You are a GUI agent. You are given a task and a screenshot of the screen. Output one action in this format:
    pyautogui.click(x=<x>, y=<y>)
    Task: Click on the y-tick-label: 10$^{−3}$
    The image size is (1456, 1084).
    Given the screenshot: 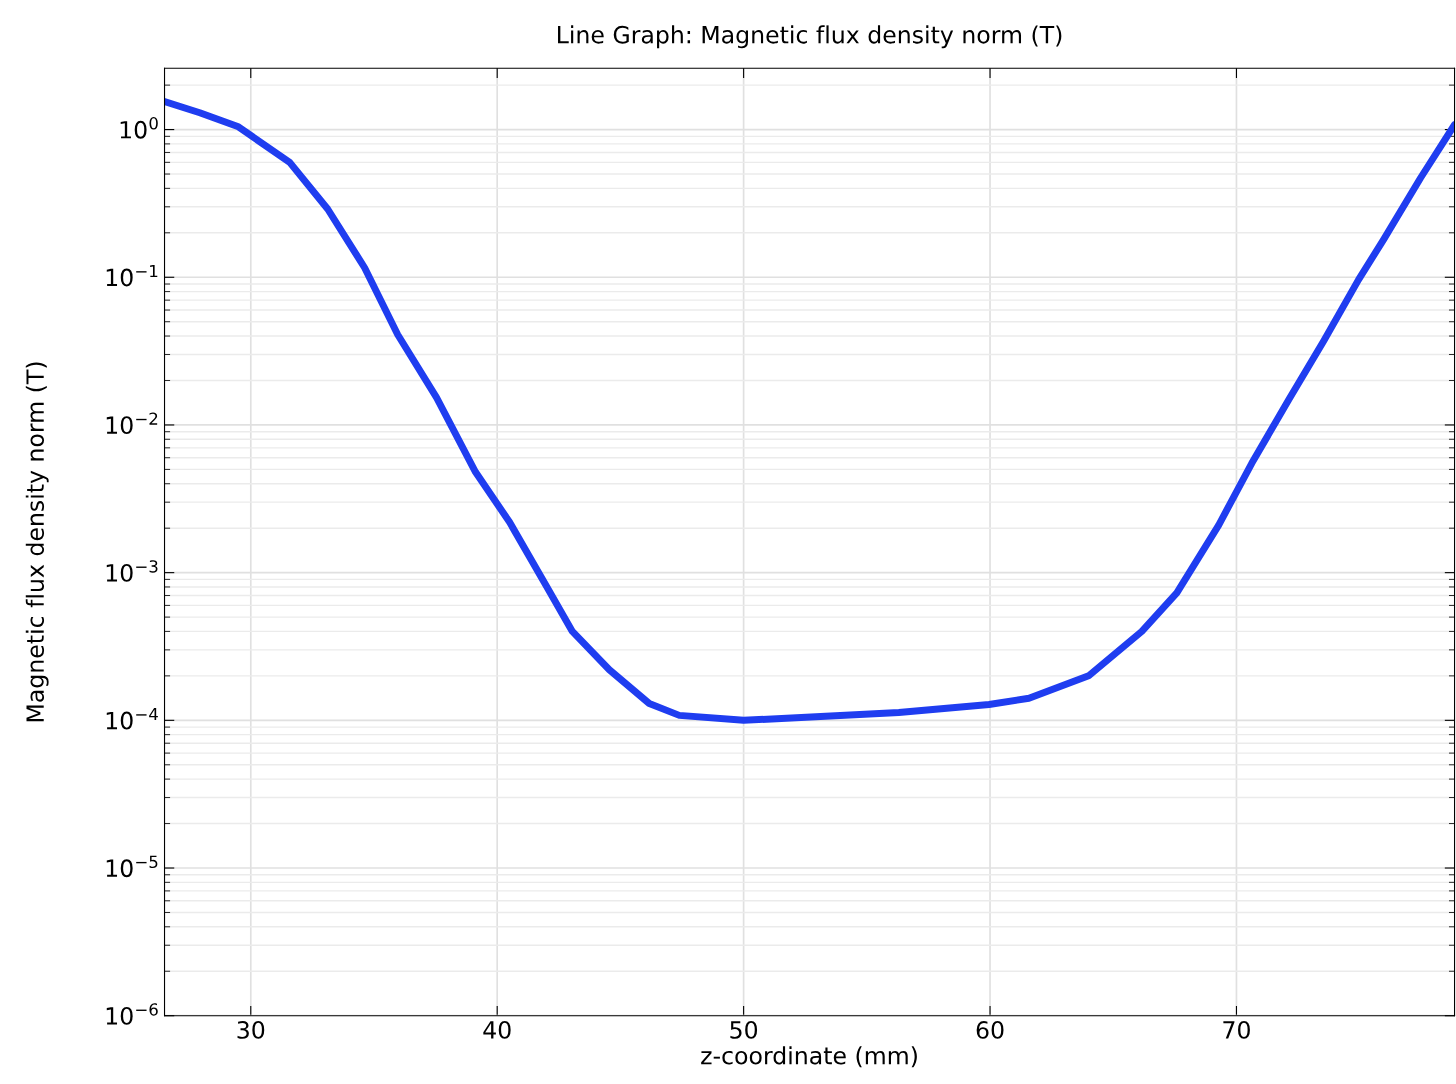 What is the action you would take?
    pyautogui.click(x=132, y=571)
    